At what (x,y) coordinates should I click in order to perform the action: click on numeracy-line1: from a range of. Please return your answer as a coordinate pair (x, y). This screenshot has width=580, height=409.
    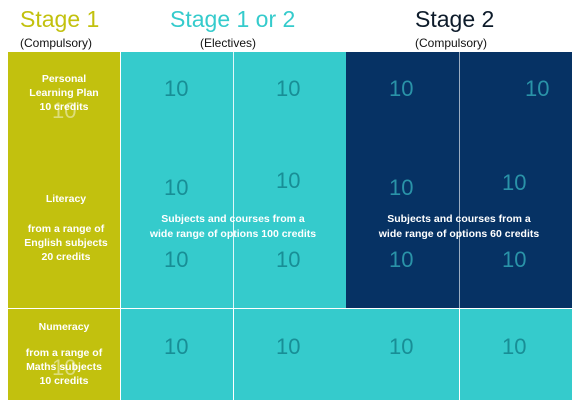
    Looking at the image, I should click on (64, 353).